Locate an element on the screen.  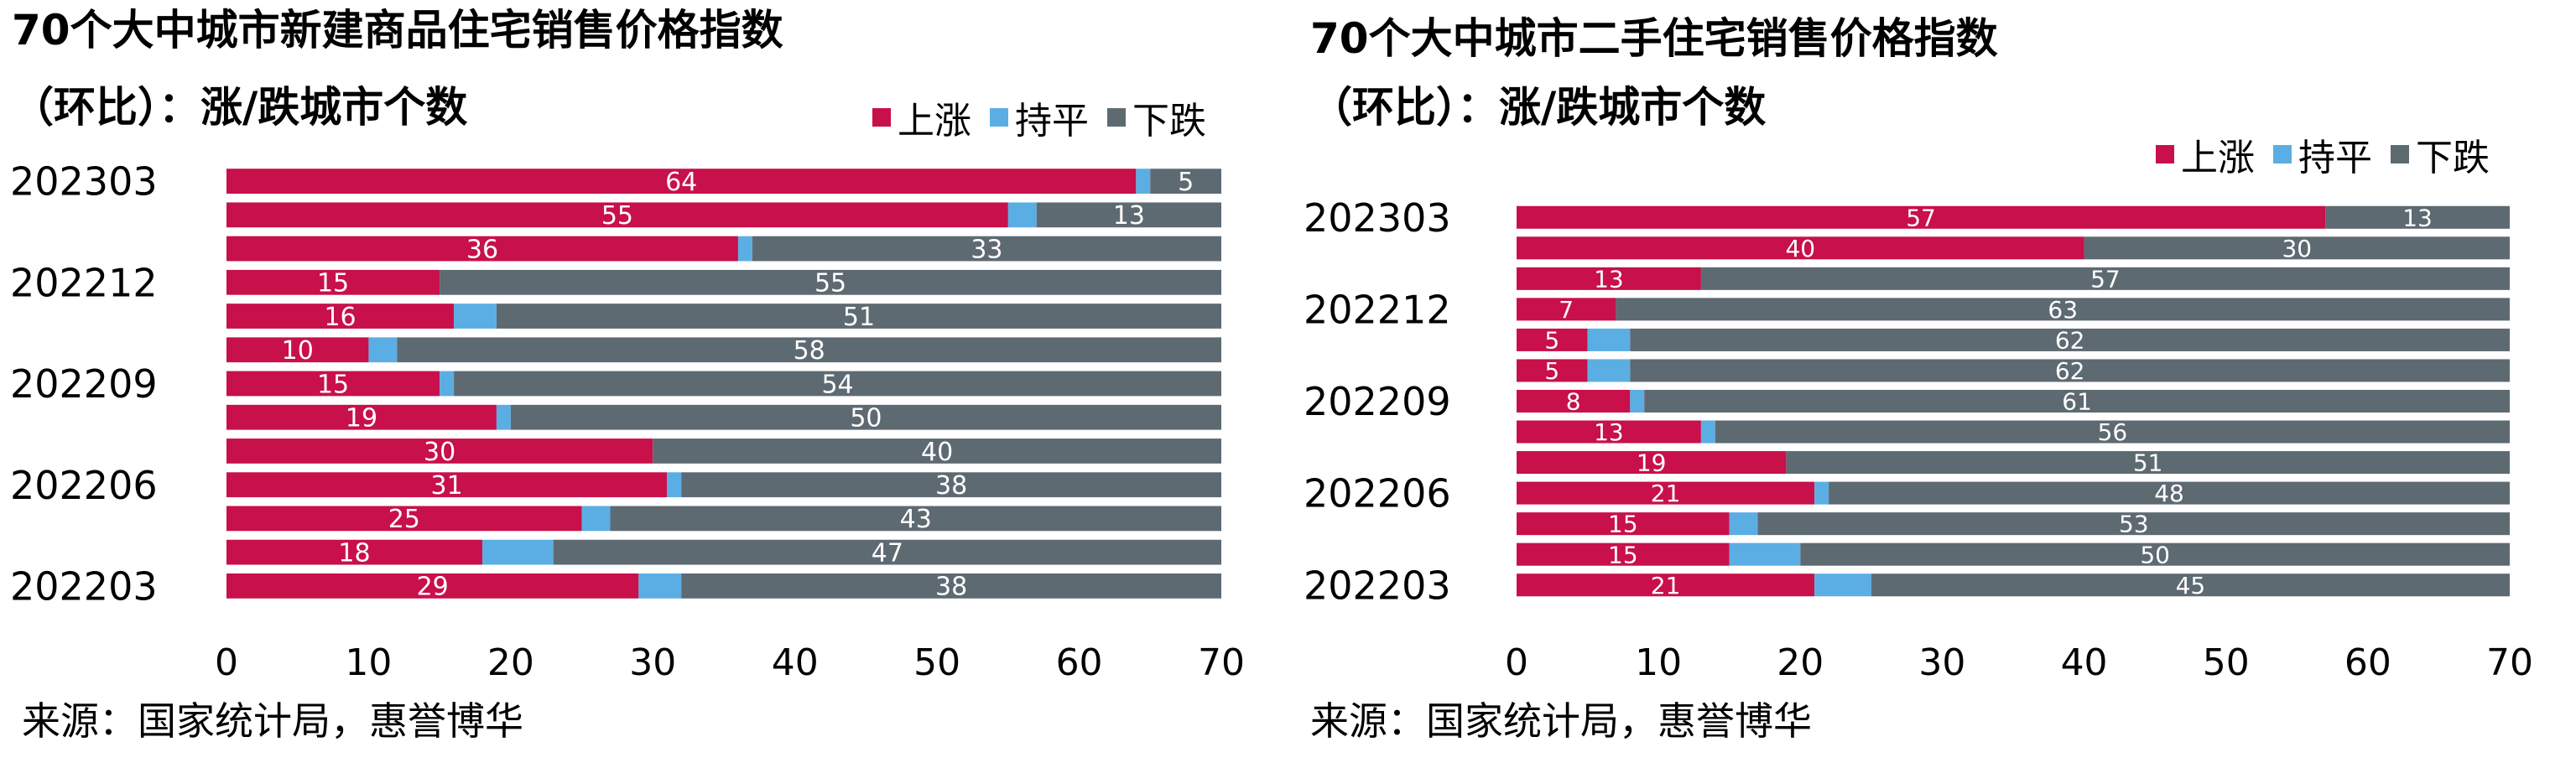
legend-label-up: 上涨 is located at coordinates (2218, 158).